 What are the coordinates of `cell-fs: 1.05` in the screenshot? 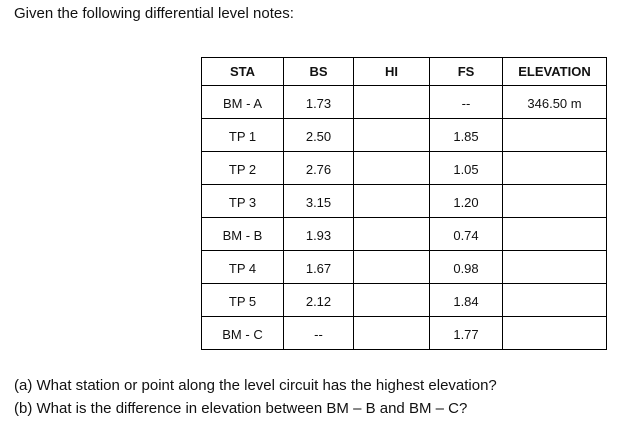 It's located at (466, 168).